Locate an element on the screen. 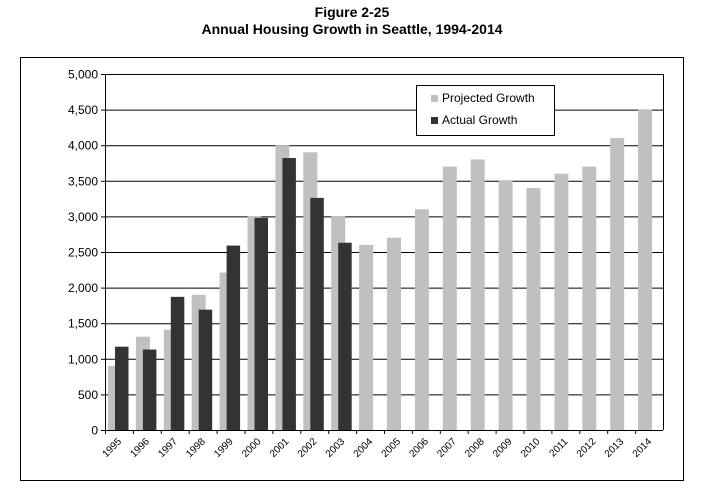 This screenshot has width=704, height=492. bar-projected-2004 is located at coordinates (366, 337).